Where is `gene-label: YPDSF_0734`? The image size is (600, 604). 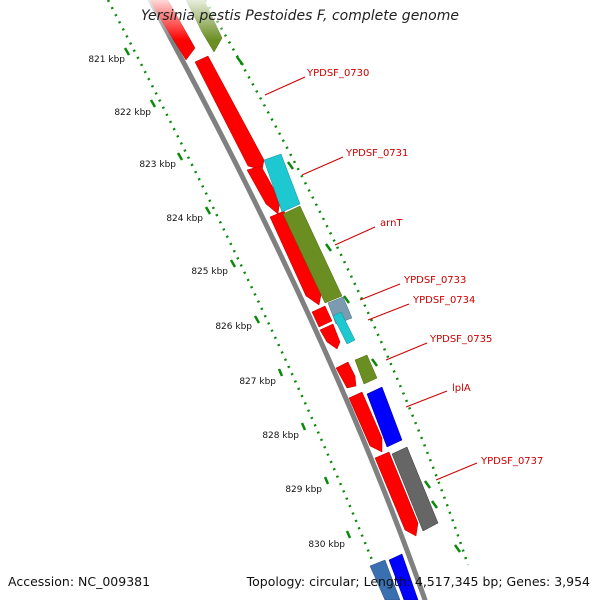 gene-label: YPDSF_0734 is located at coordinates (443, 300).